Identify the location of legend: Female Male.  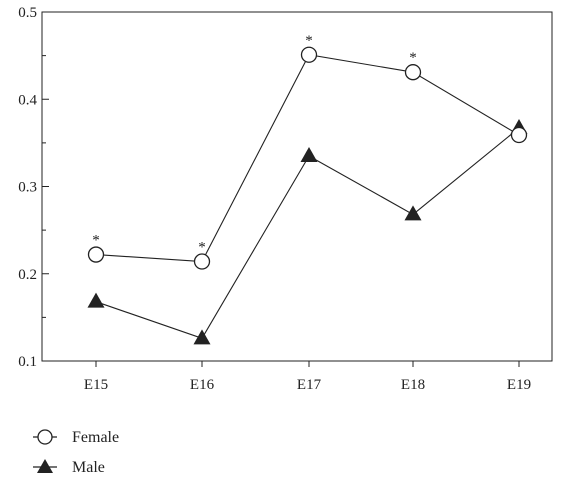
(76, 452).